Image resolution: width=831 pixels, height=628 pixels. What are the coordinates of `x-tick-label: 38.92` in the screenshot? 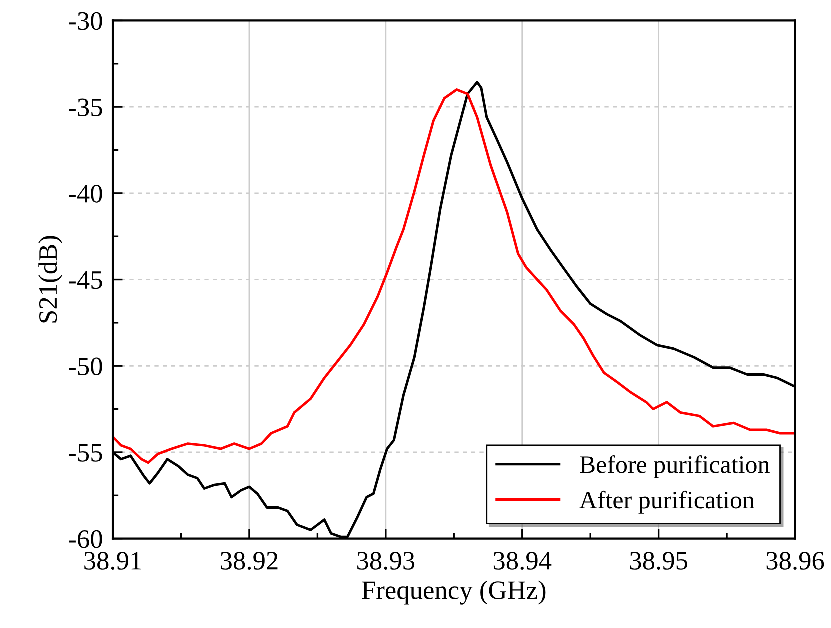 It's located at (249, 561).